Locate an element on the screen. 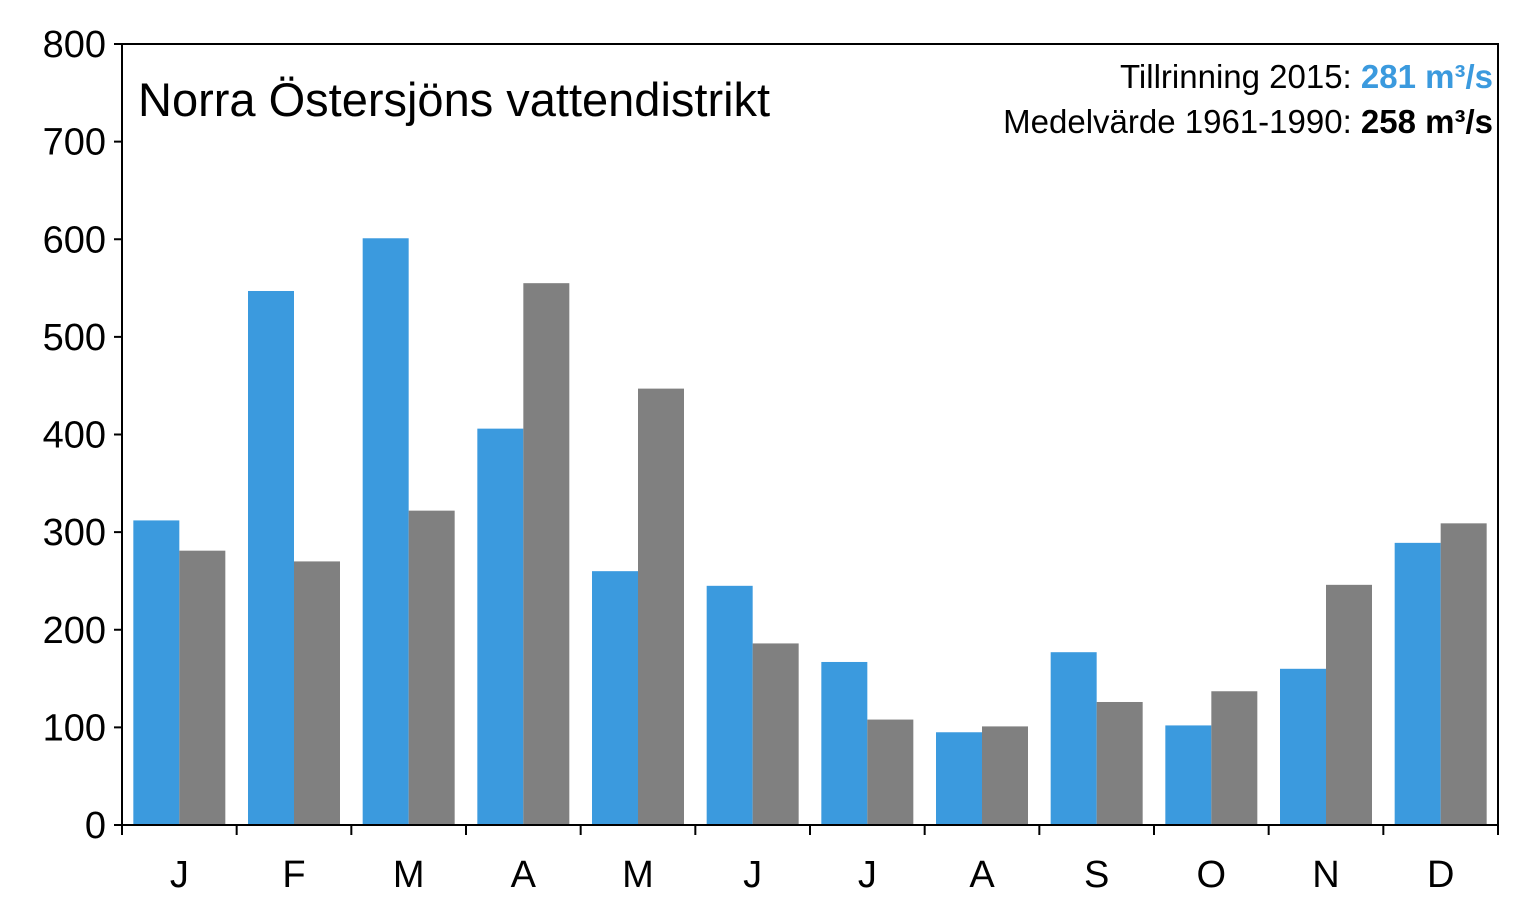  x-tick-label: S is located at coordinates (1096, 875).